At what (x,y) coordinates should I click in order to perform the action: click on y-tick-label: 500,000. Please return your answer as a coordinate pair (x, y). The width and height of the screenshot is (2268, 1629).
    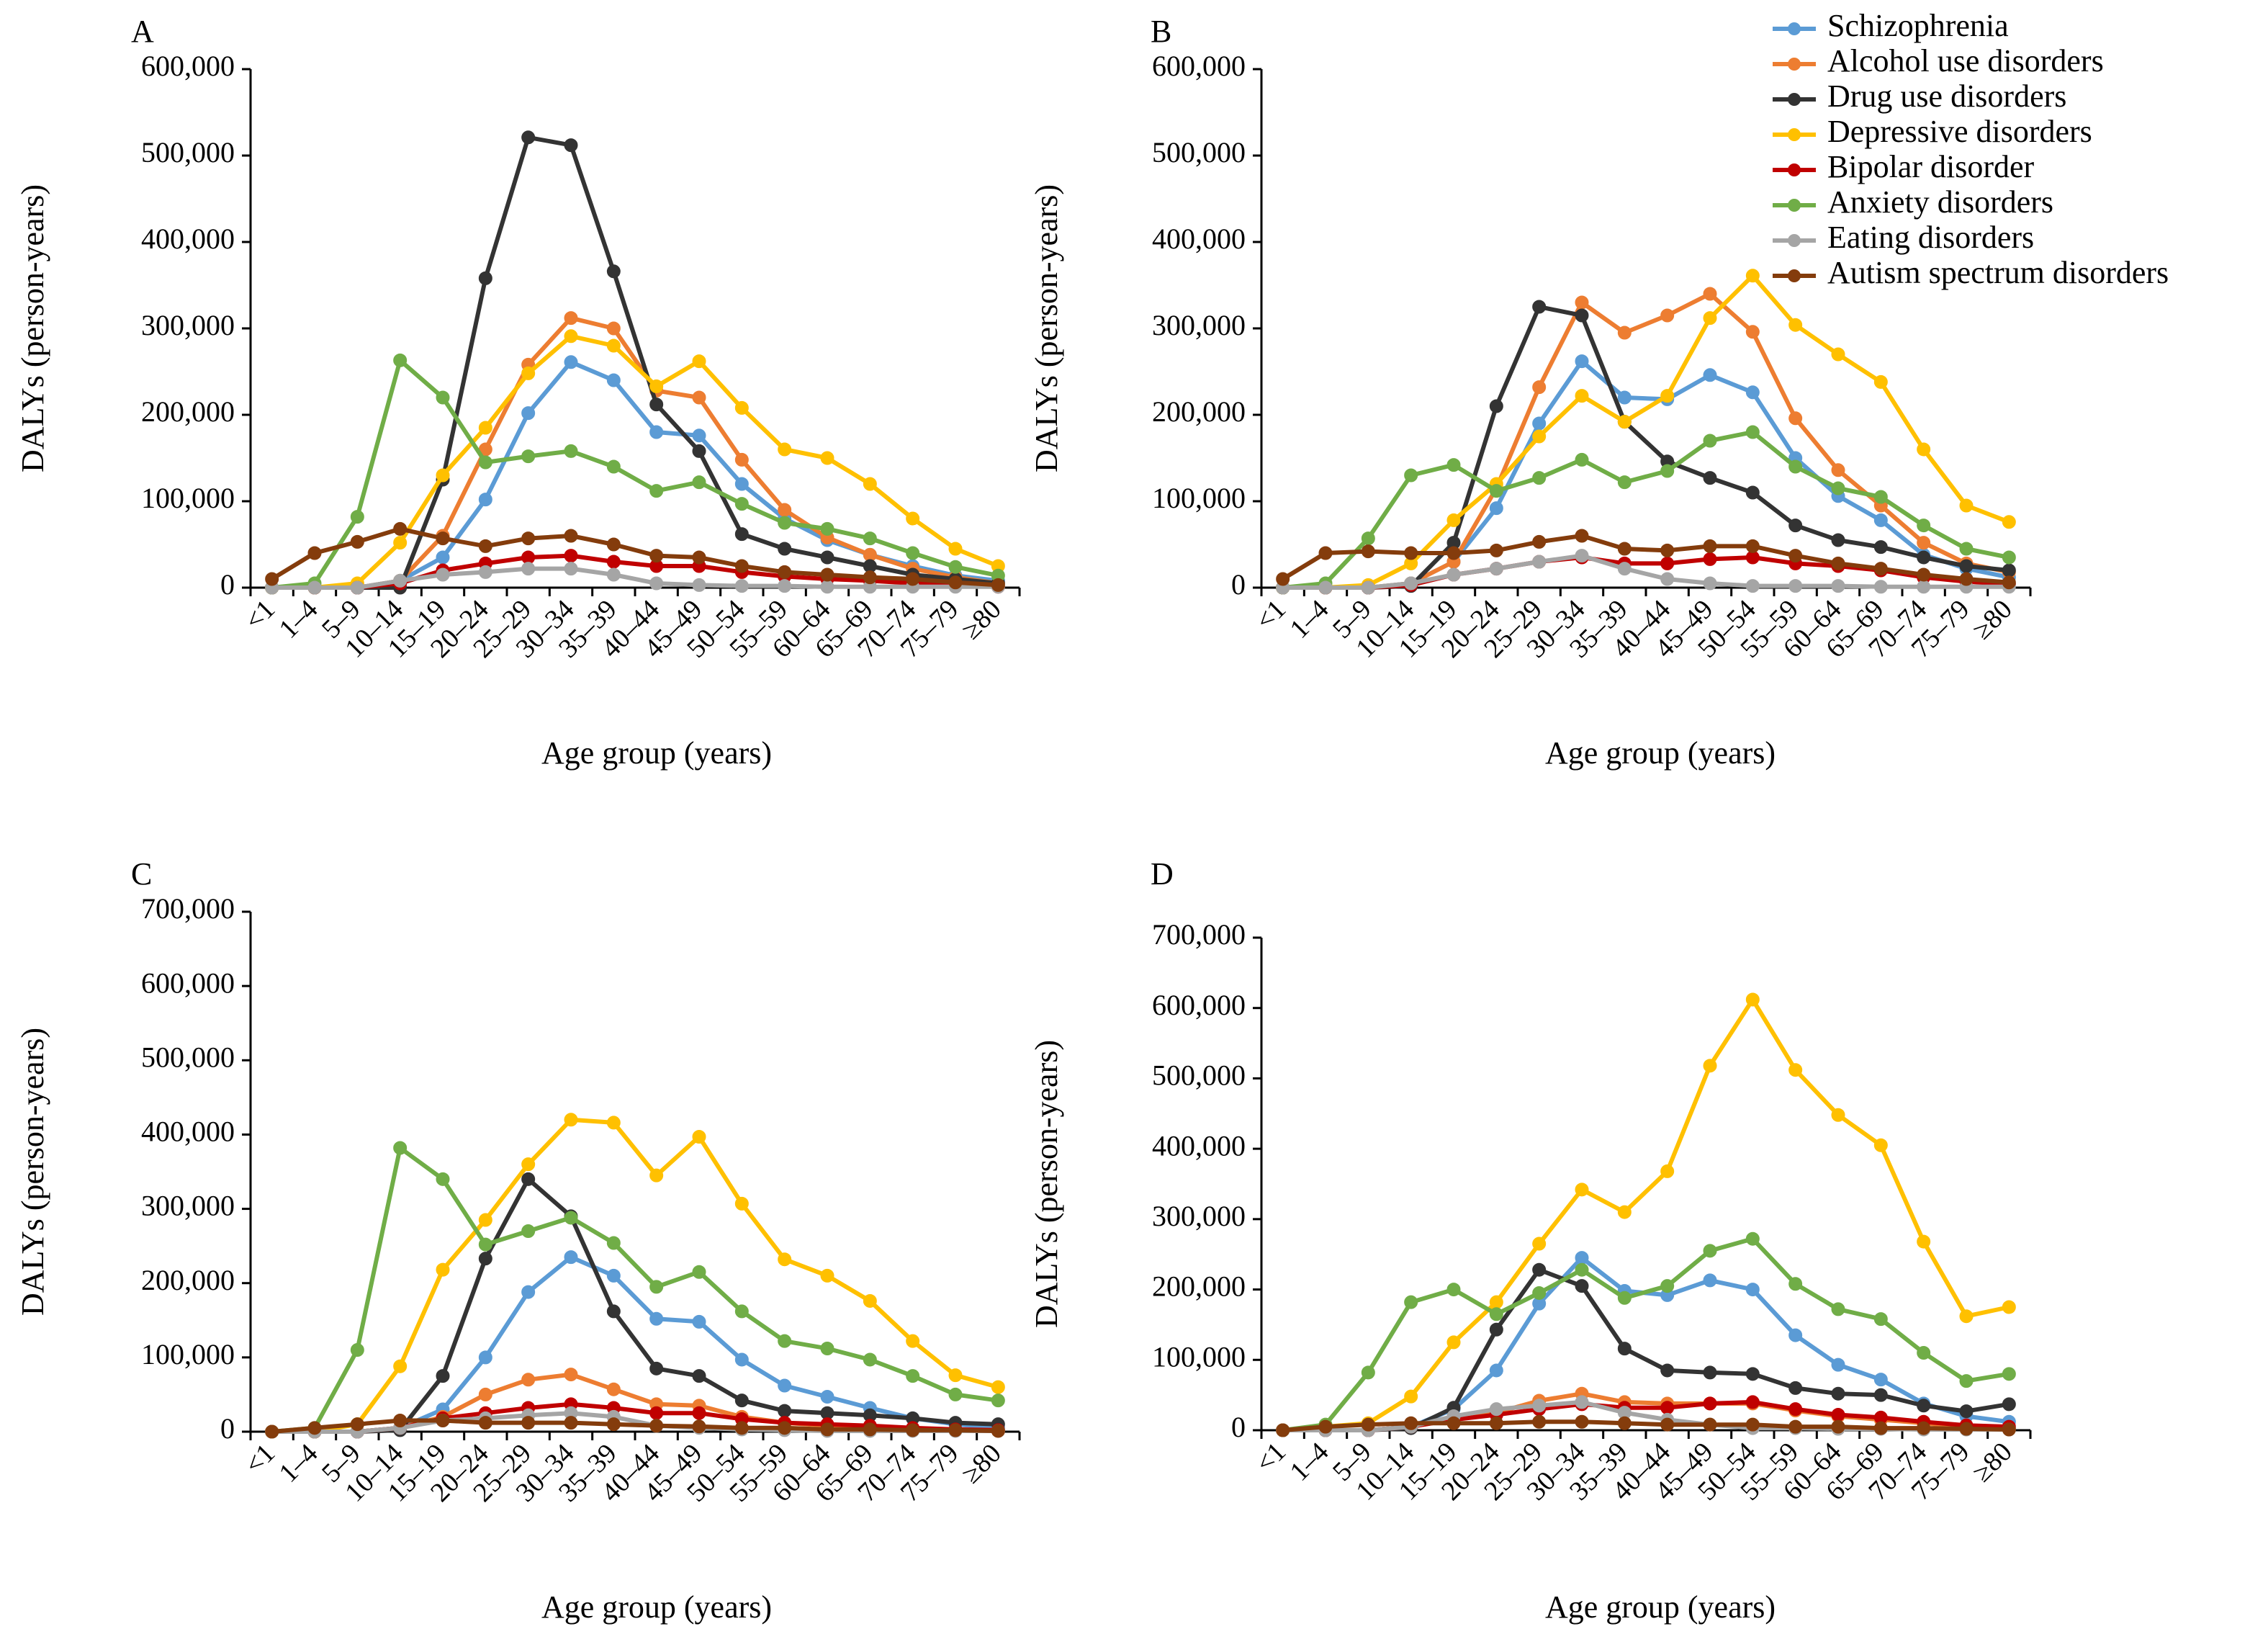
    Looking at the image, I should click on (1199, 1075).